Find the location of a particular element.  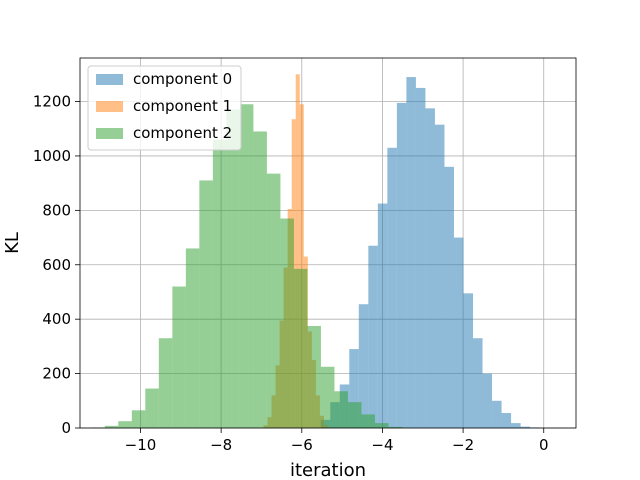

y-axis-ticks: 0 200 400 600 800 1000 1200 is located at coordinates (56, 265).